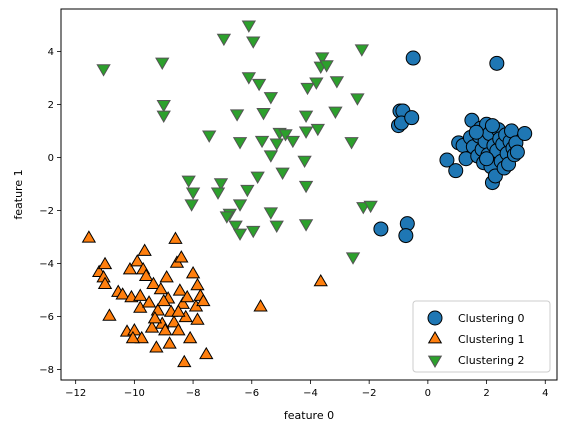  What do you see at coordinates (310, 393) in the screenshot?
I see `x-tick-label: −4` at bounding box center [310, 393].